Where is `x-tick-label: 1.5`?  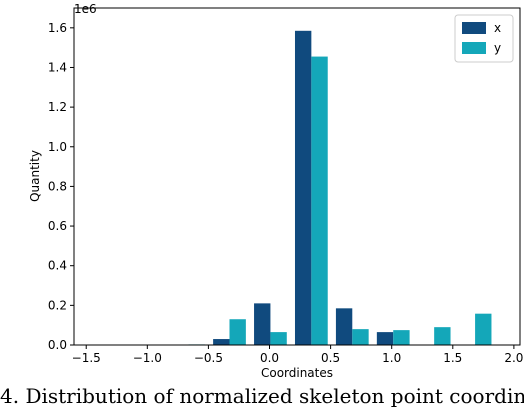 x-tick-label: 1.5 is located at coordinates (452, 358).